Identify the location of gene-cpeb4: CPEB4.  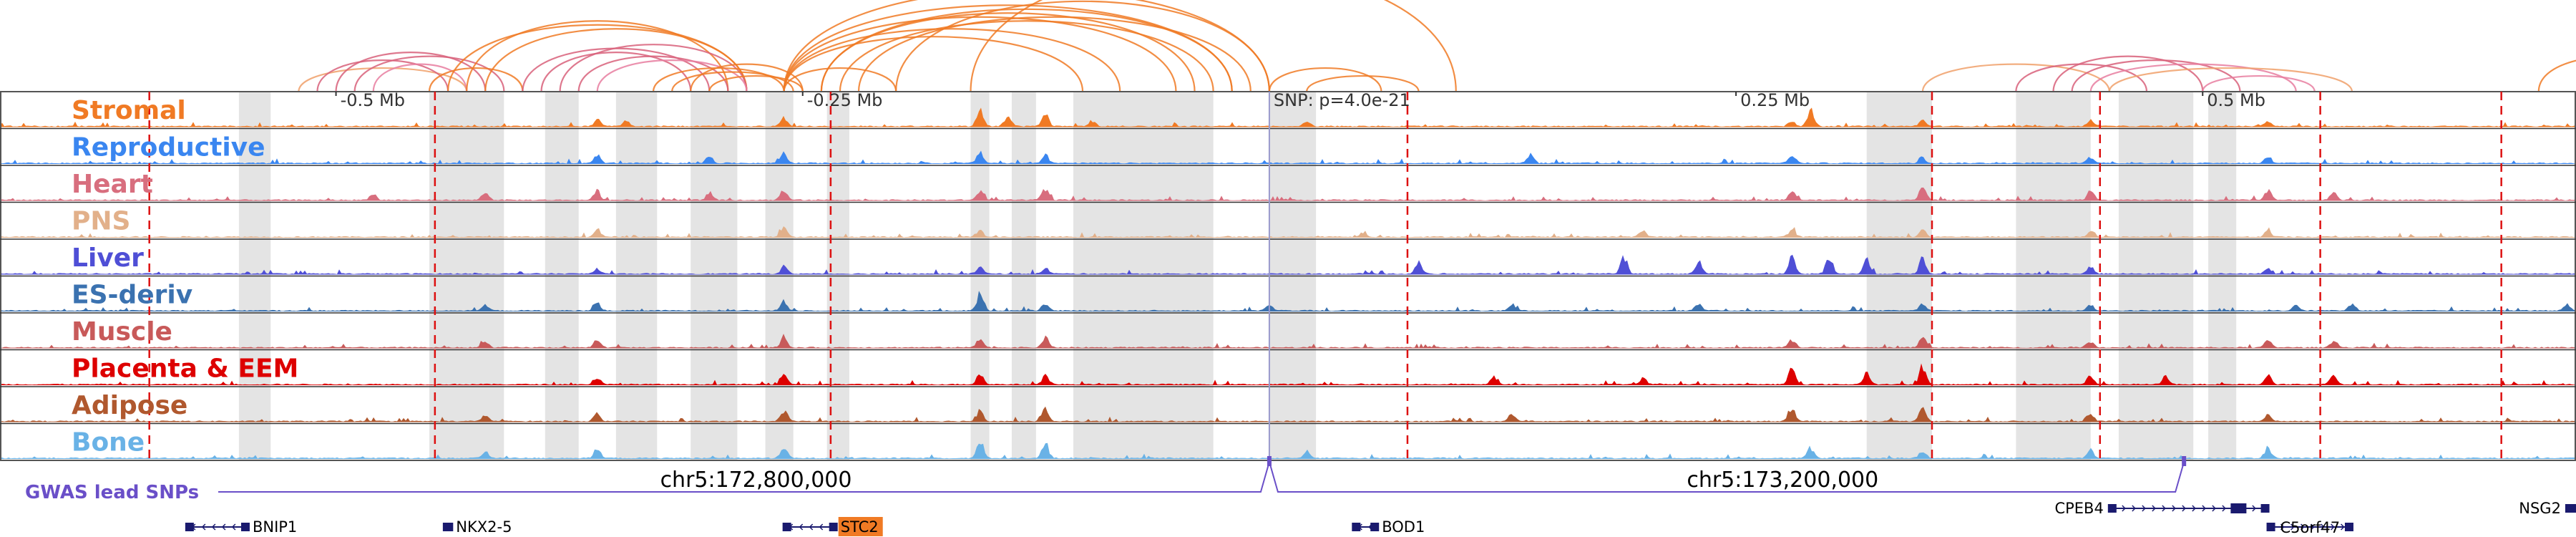
(2162, 508).